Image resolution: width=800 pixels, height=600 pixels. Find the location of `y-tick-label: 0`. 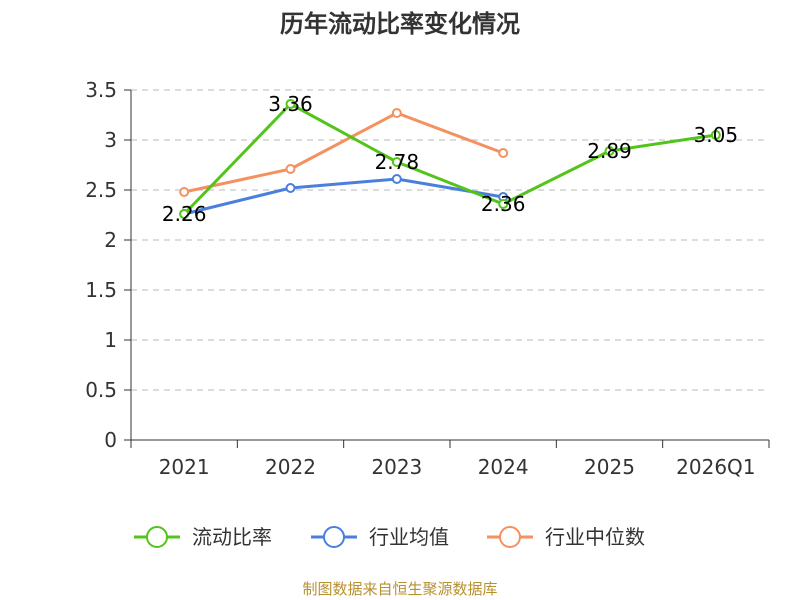

y-tick-label: 0 is located at coordinates (110, 440).